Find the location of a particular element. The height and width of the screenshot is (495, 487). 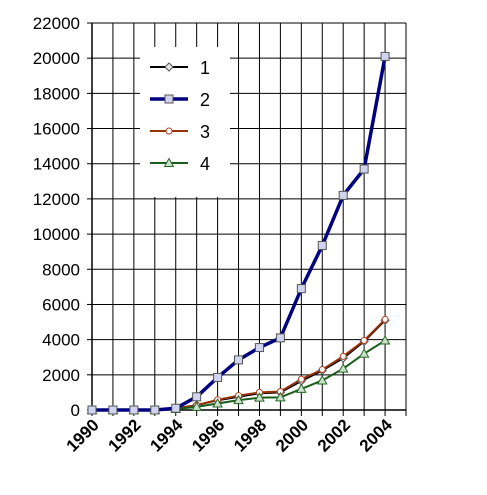

y-tick-label: 2000 is located at coordinates (61, 375).